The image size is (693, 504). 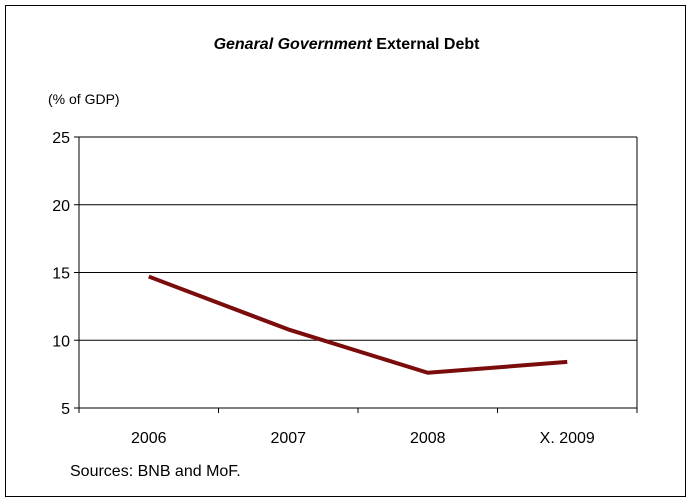 What do you see at coordinates (428, 438) in the screenshot?
I see `x-tick-label: 2008` at bounding box center [428, 438].